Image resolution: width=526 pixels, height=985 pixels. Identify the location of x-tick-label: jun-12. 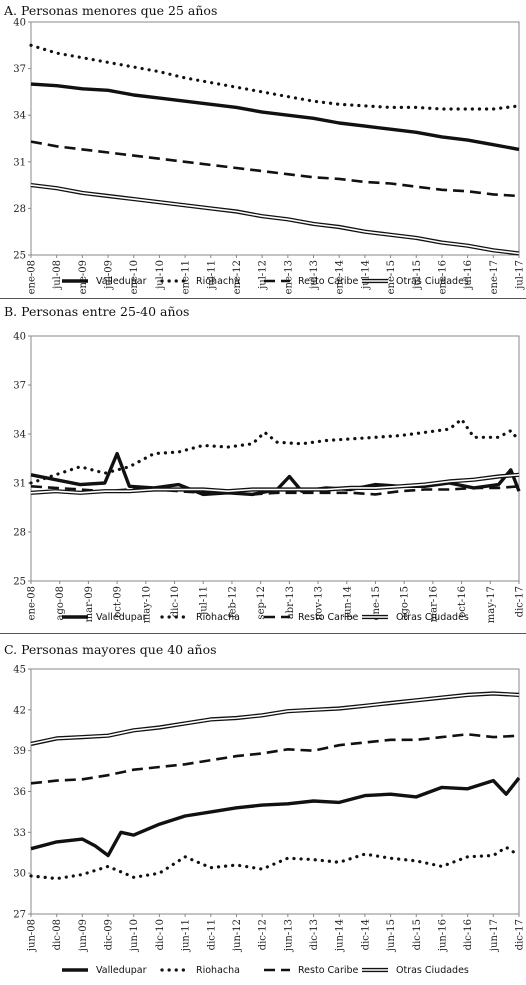
(237, 935).